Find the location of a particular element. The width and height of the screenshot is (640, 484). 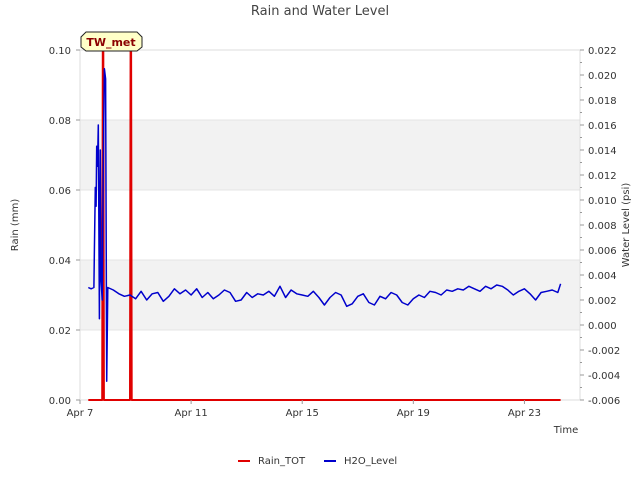

y-right-tick-label: 0.014 is located at coordinates (602, 151).